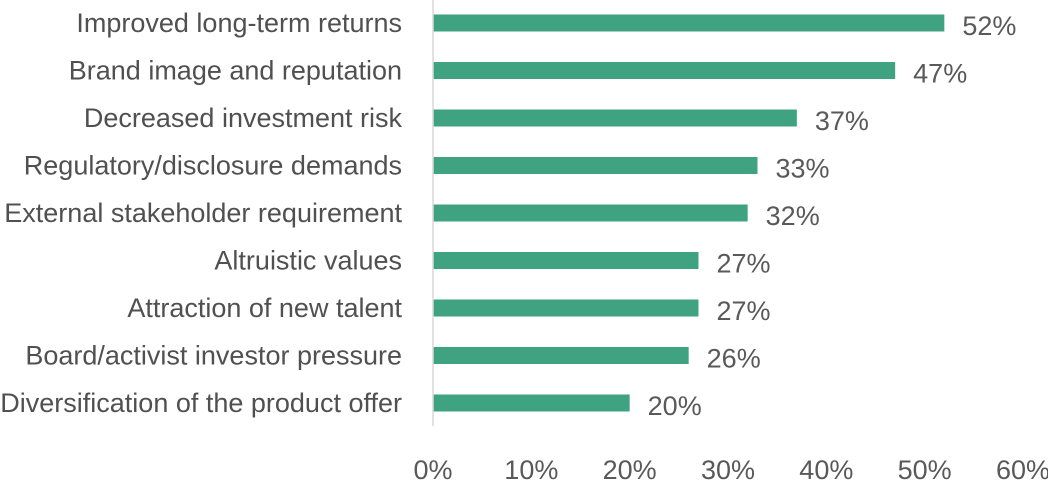 The height and width of the screenshot is (482, 1048). Describe the element at coordinates (213, 356) in the screenshot. I see `category-label: Board/activist investor pressure` at that location.